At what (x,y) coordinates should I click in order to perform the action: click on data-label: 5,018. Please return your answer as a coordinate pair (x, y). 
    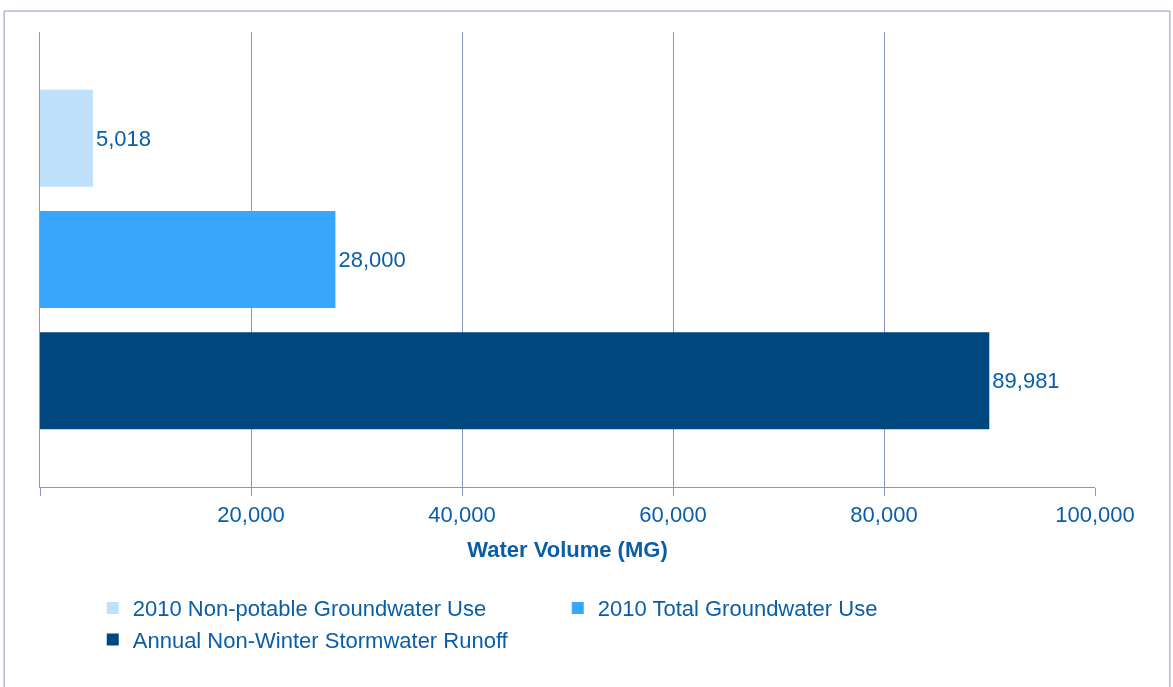
    Looking at the image, I should click on (123, 138).